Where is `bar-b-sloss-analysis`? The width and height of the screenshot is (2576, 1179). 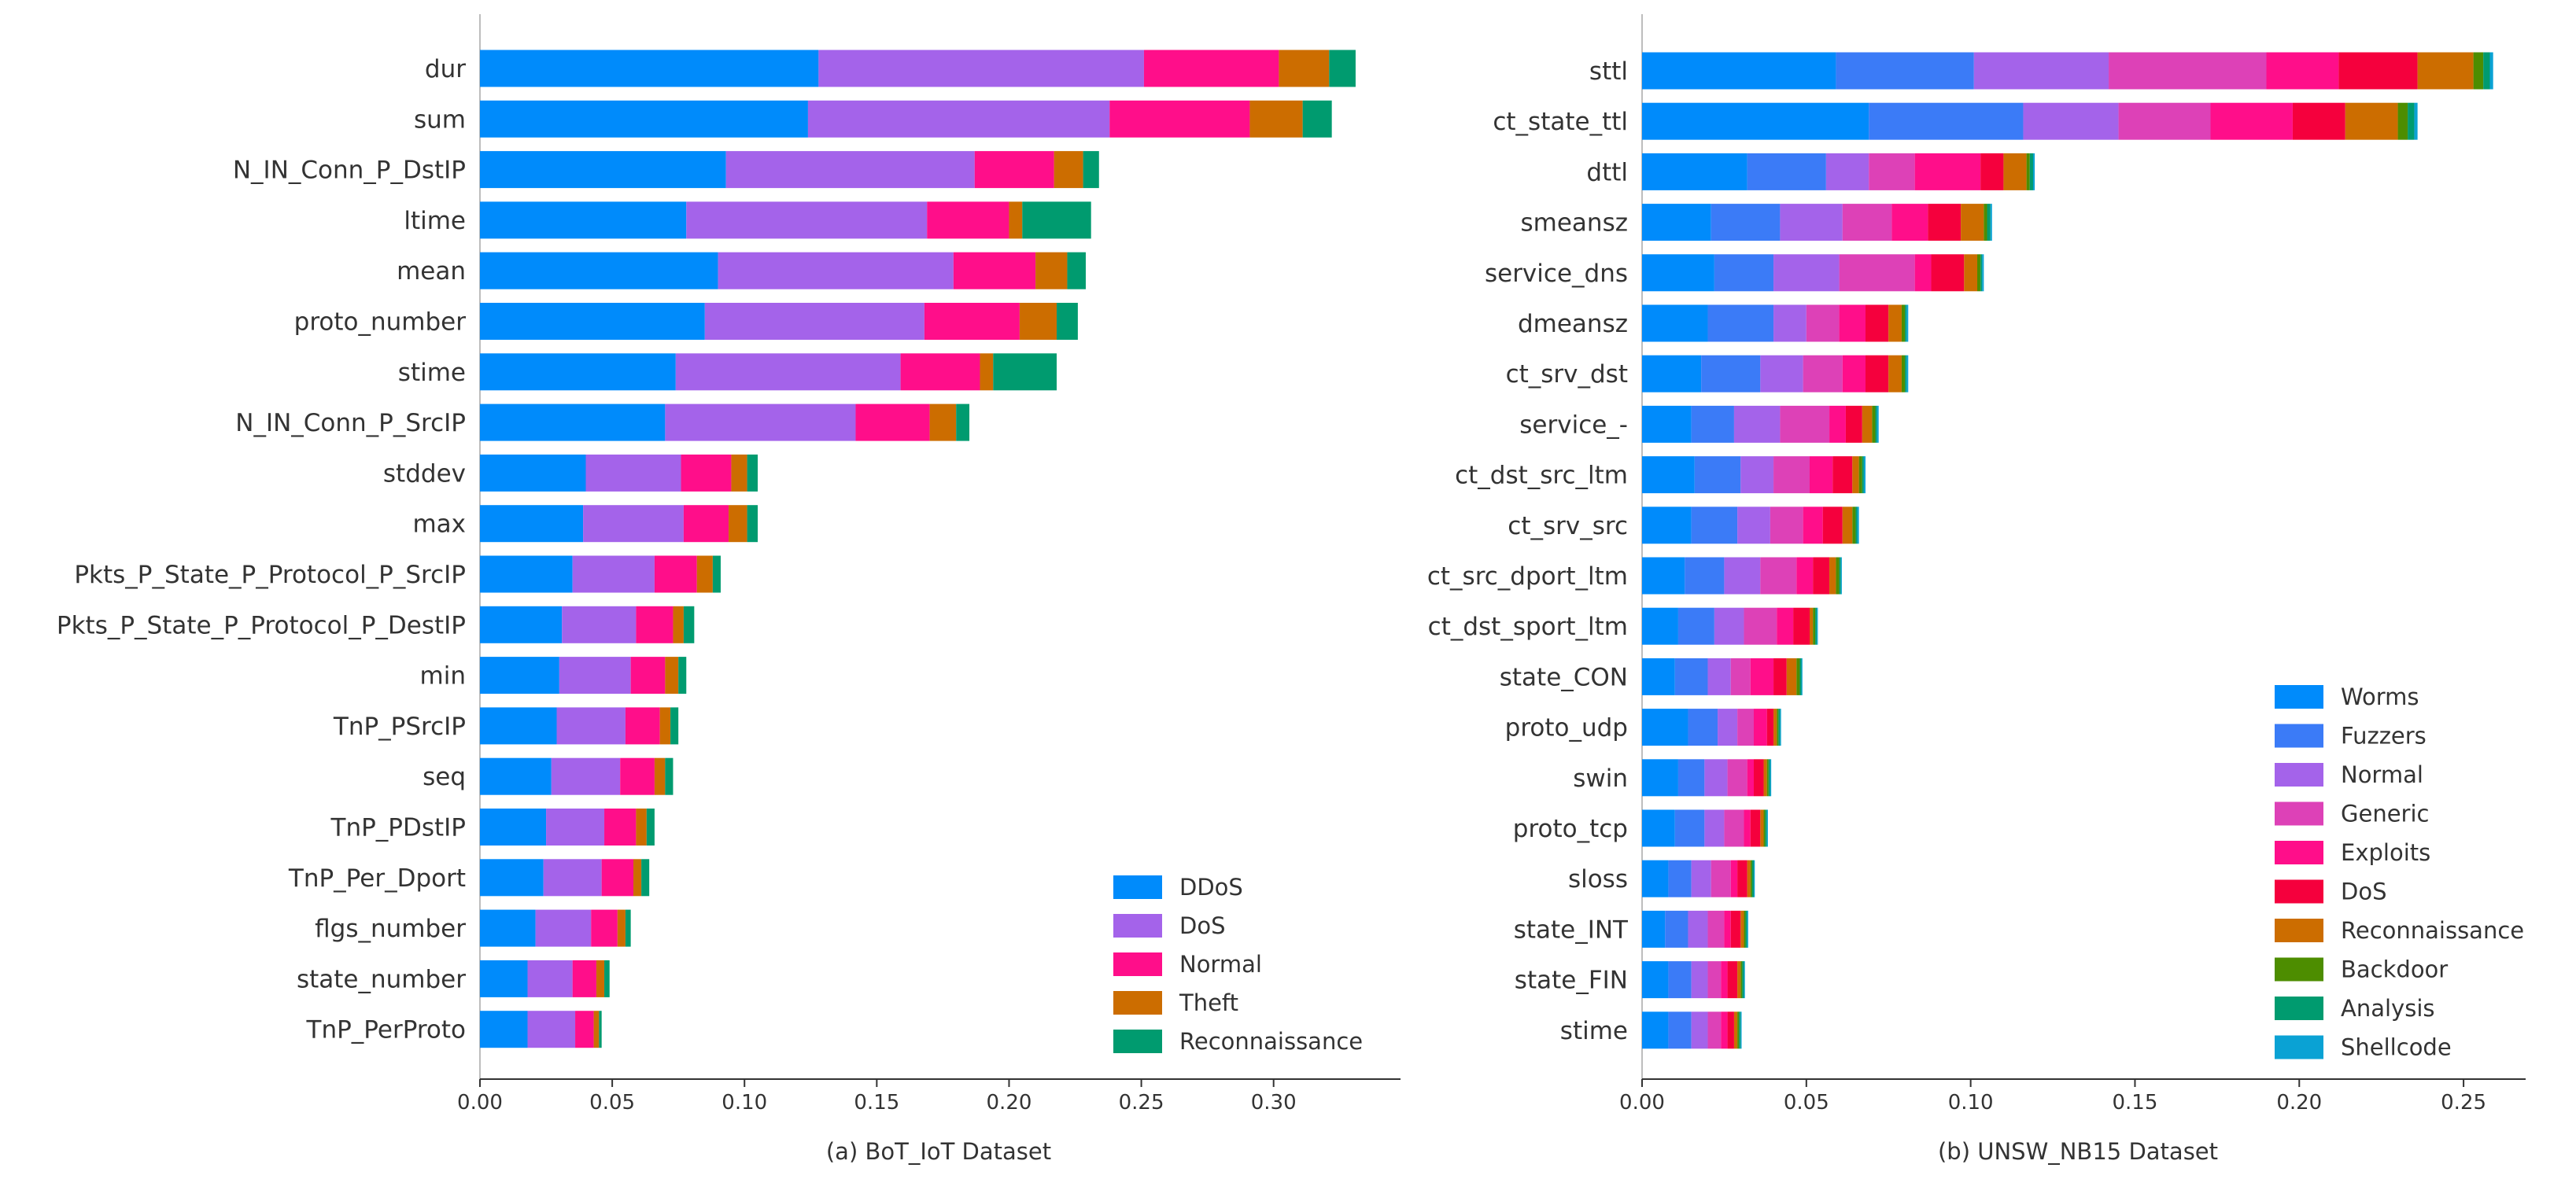 bar-b-sloss-analysis is located at coordinates (1752, 878).